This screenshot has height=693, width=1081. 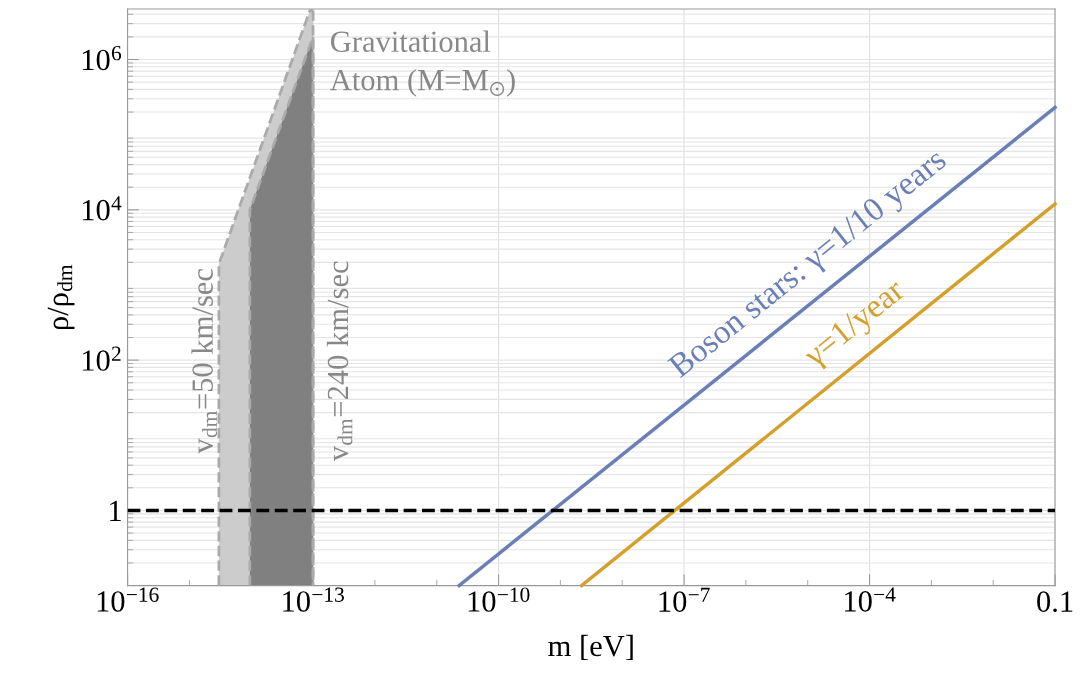 I want to click on annotation: v$_{dm}$=240 km/sec, so click(x=339, y=361).